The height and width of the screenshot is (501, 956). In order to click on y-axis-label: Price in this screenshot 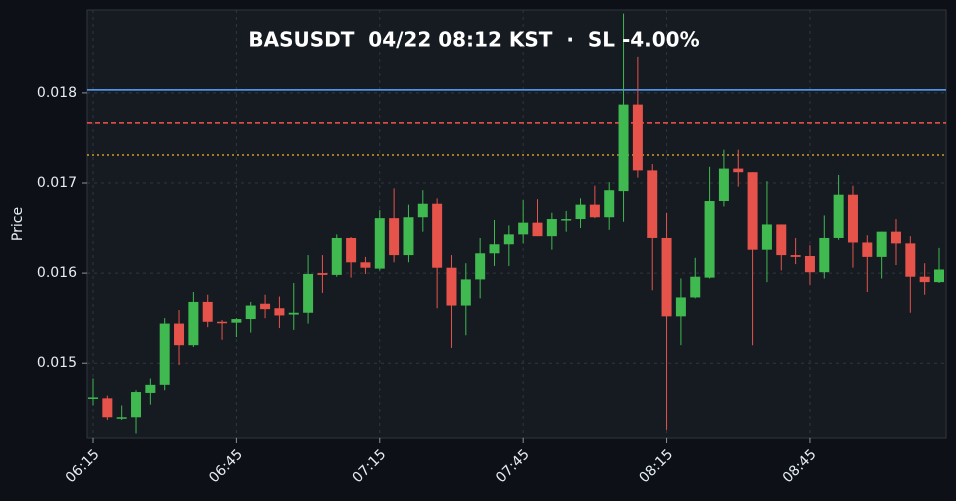, I will do `click(18, 224)`.